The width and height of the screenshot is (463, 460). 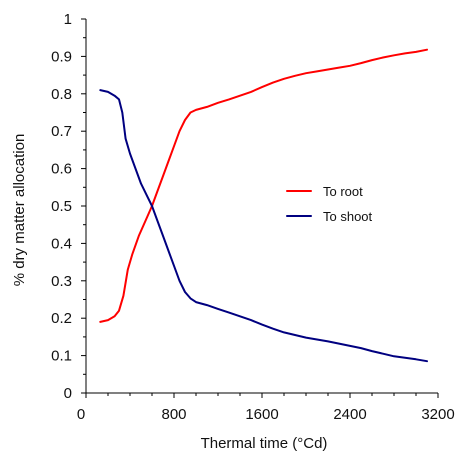 I want to click on y-axis-title: % dry matter allocation, so click(x=19, y=210).